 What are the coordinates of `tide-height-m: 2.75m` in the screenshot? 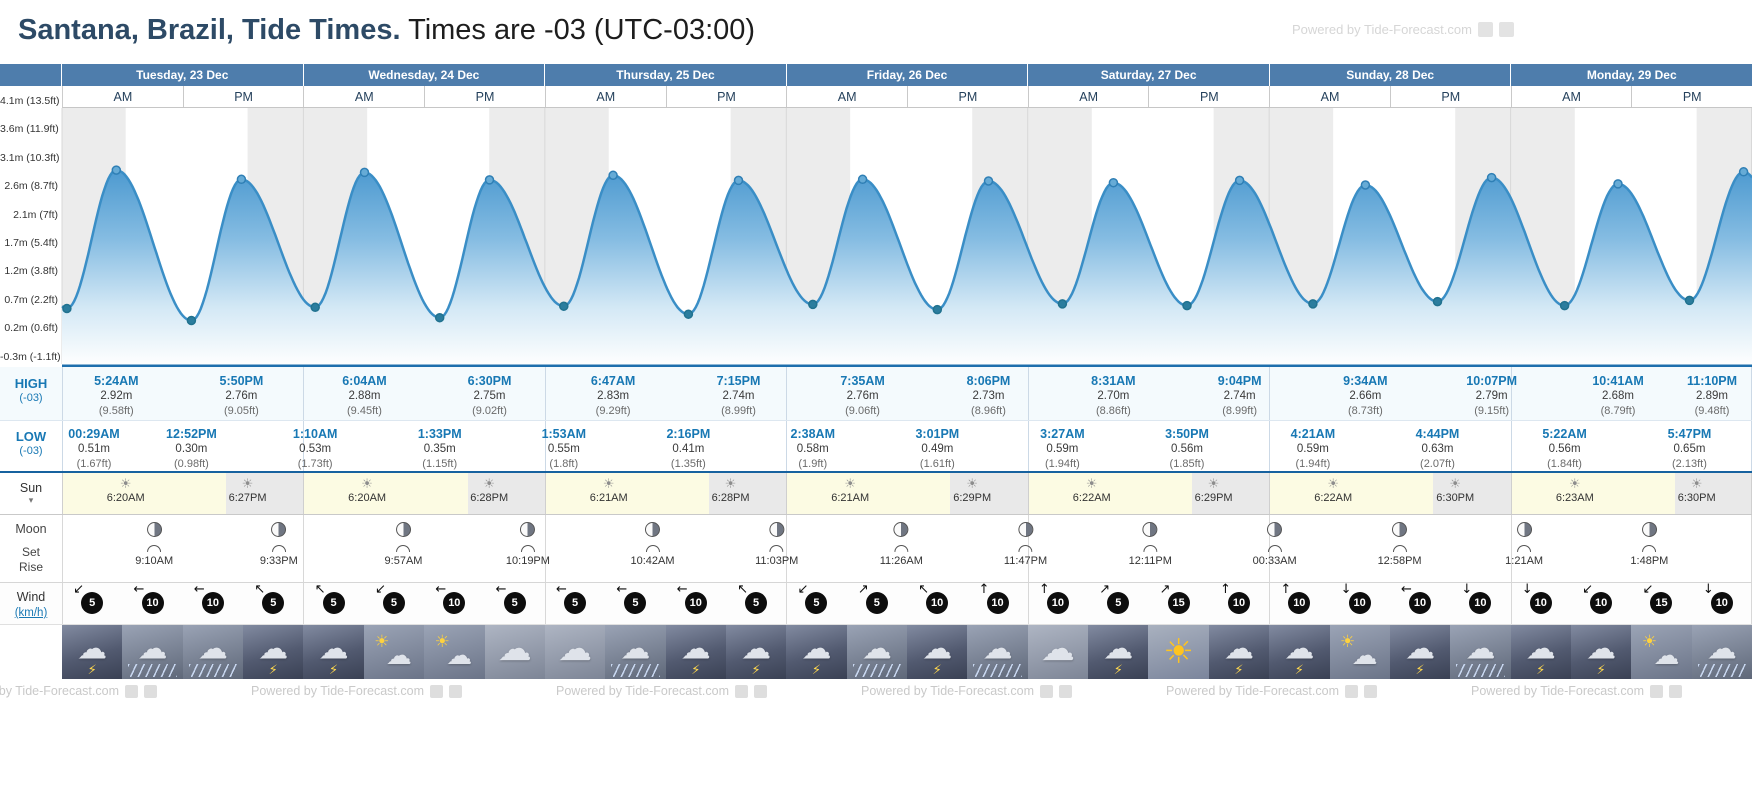 It's located at (489, 396).